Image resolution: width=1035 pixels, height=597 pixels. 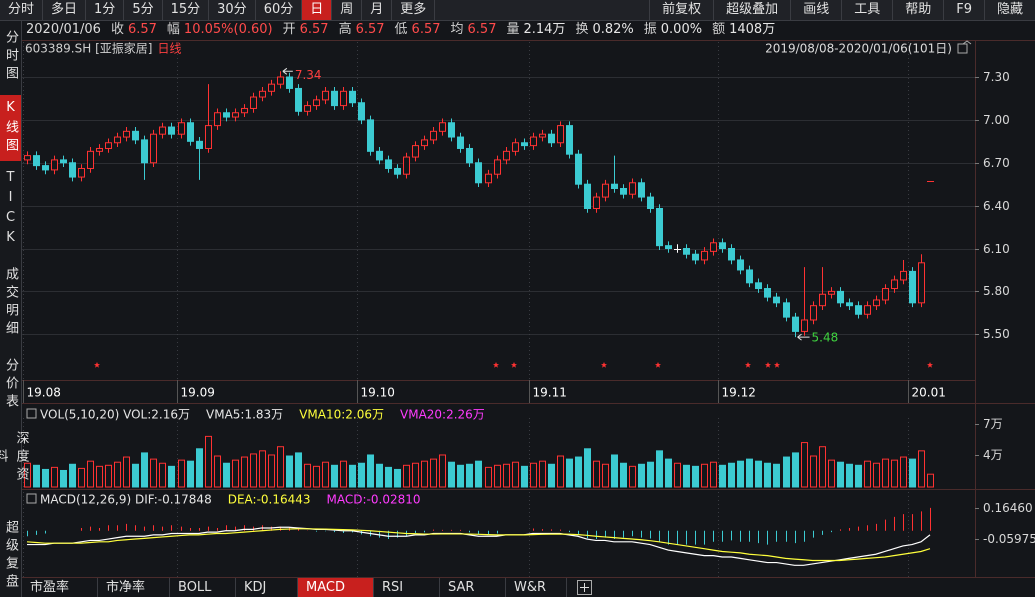 What do you see at coordinates (473, 587) in the screenshot?
I see `indicator-tab: SAR` at bounding box center [473, 587].